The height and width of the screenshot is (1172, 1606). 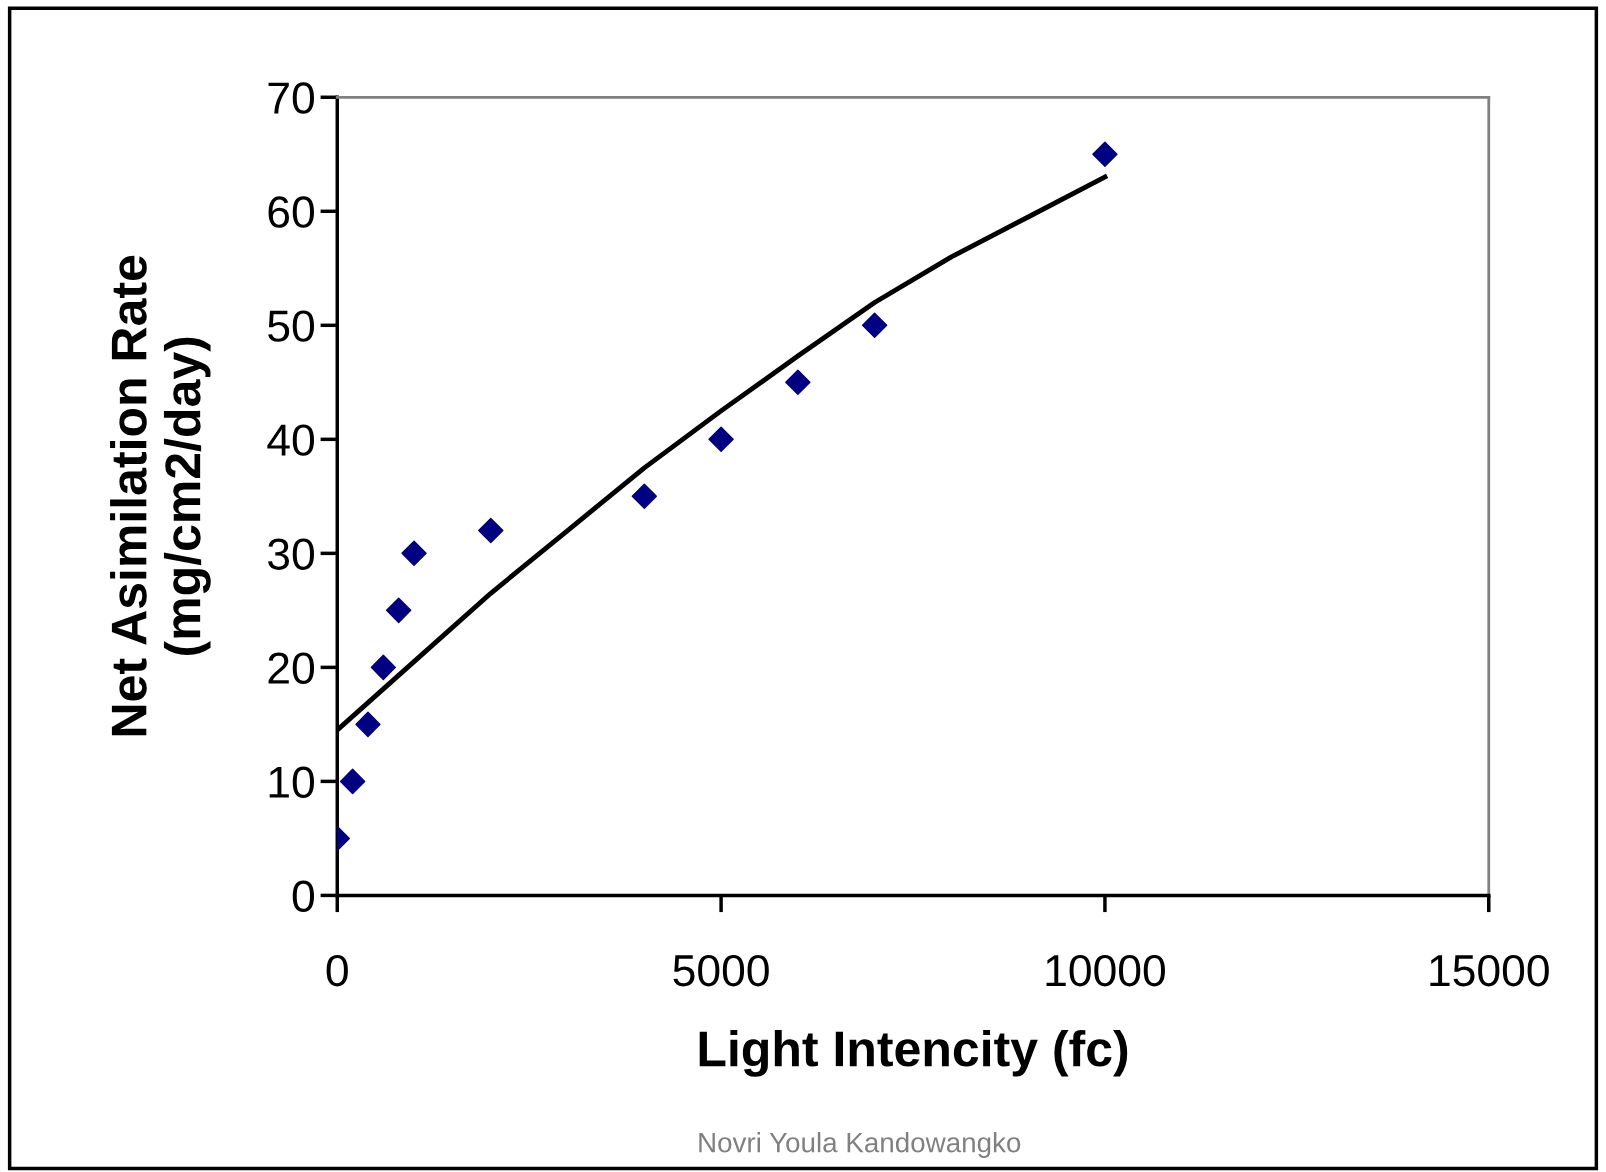 I want to click on x-tick-label: 15000, so click(x=1489, y=970).